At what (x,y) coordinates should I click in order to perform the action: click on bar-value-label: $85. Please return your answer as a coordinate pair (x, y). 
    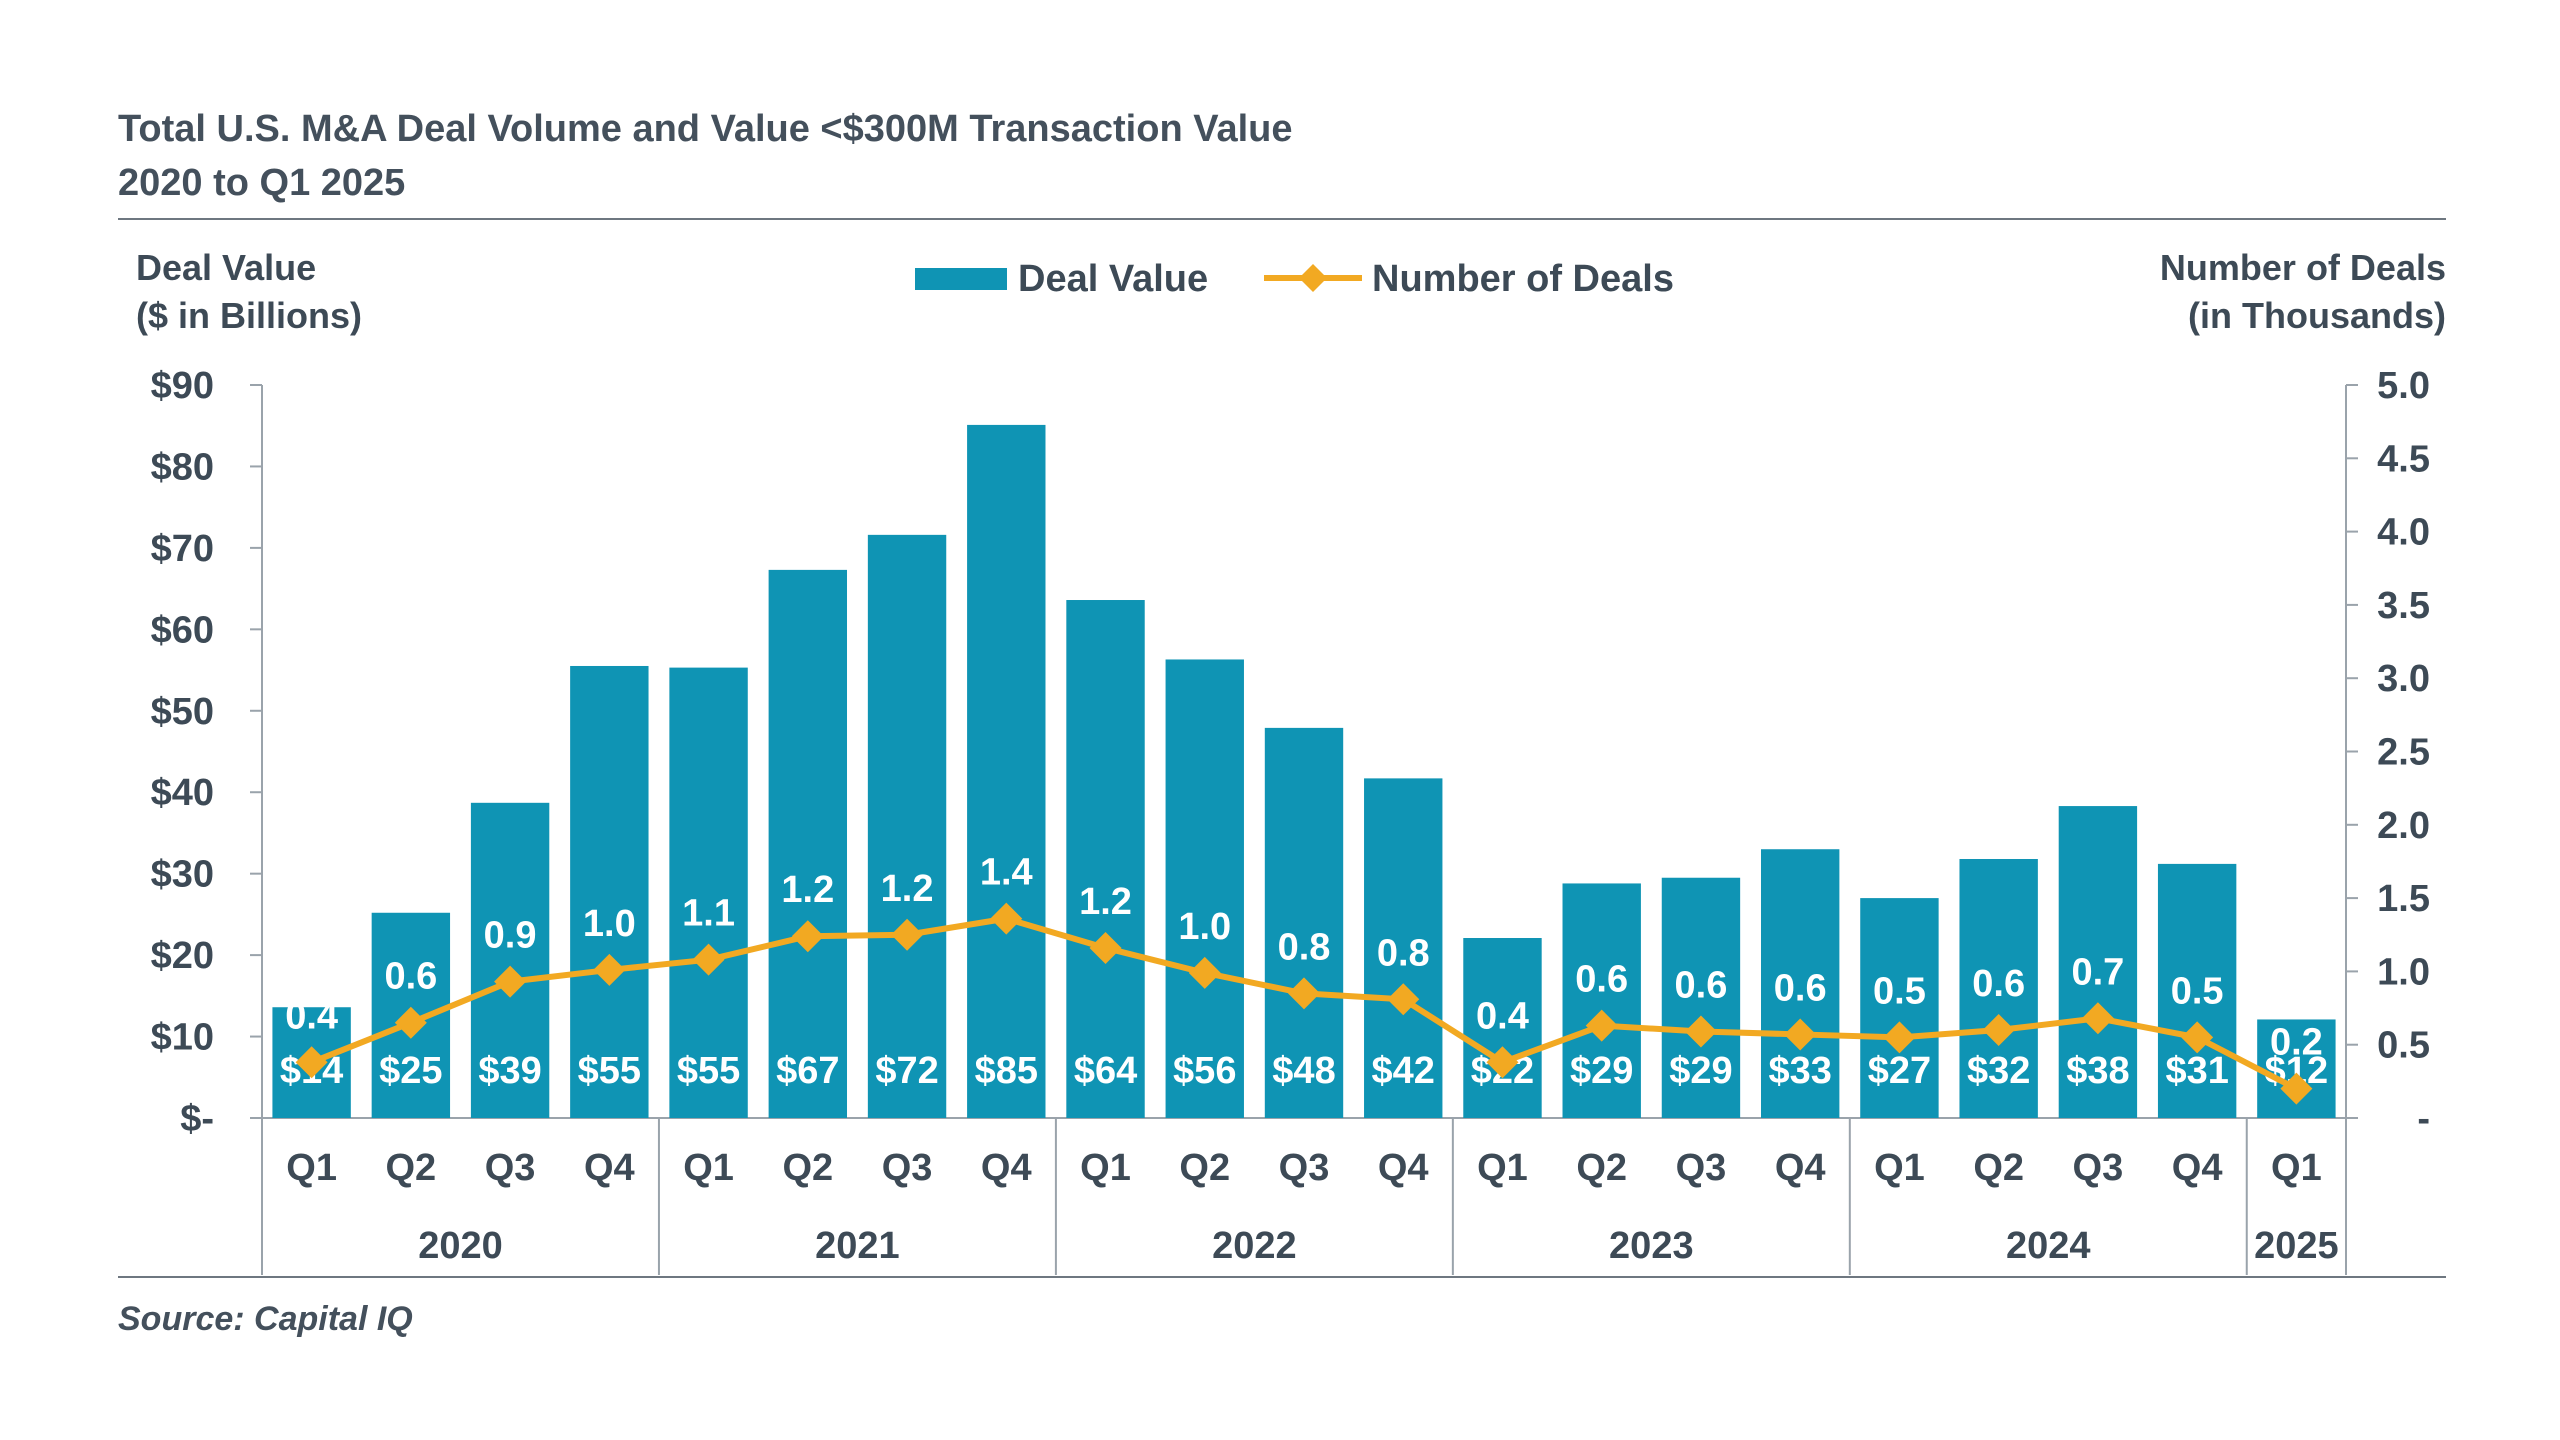
    Looking at the image, I should click on (1006, 1071).